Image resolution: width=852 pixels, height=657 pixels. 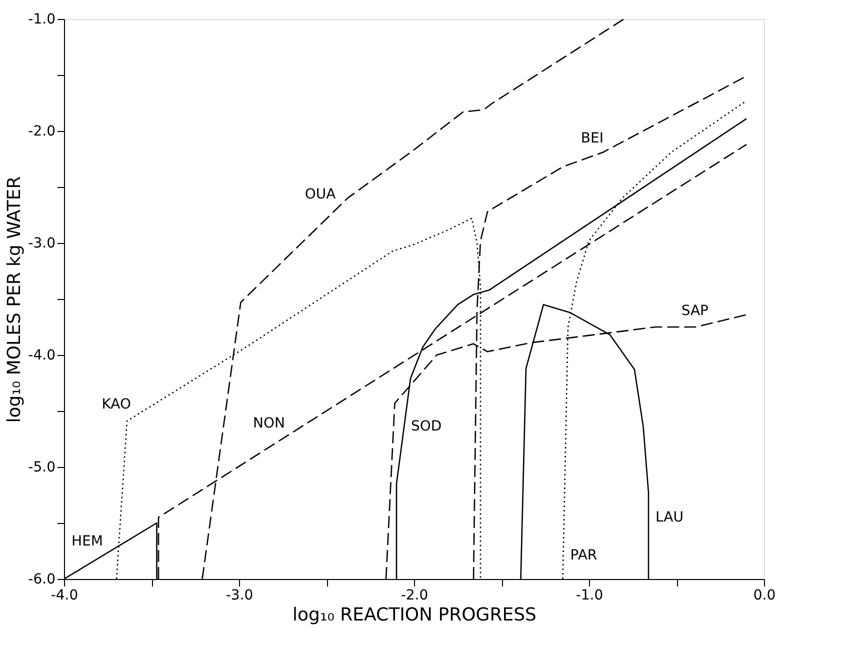 I want to click on x-tick-label: -4.0, so click(x=64, y=596).